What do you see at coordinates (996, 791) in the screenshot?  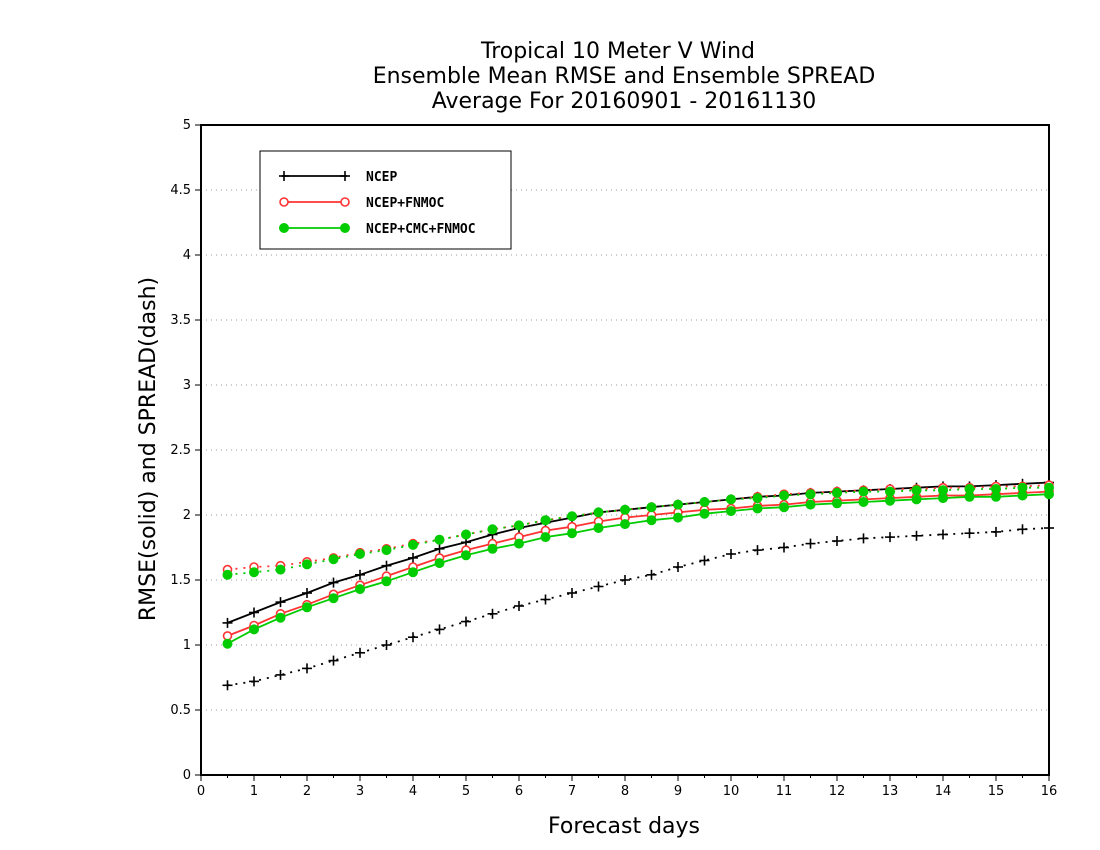 I see `x-tick-label-15: 15` at bounding box center [996, 791].